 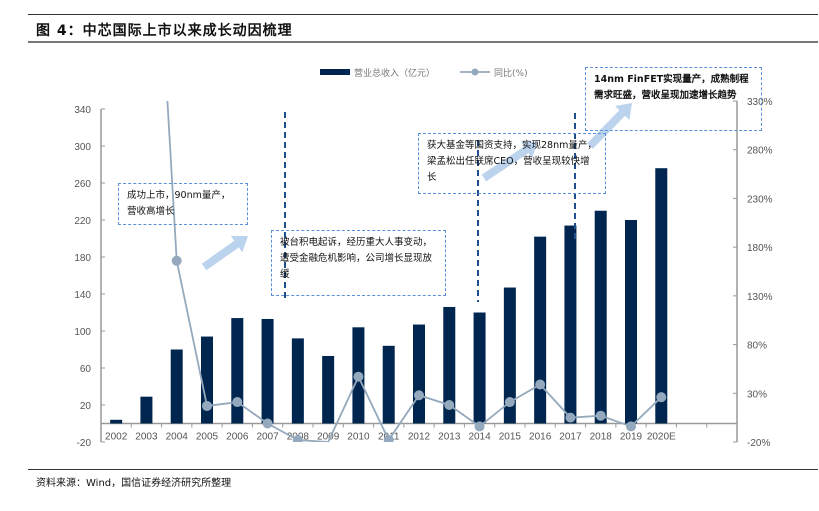 I want to click on bar-2007, so click(x=267, y=371).